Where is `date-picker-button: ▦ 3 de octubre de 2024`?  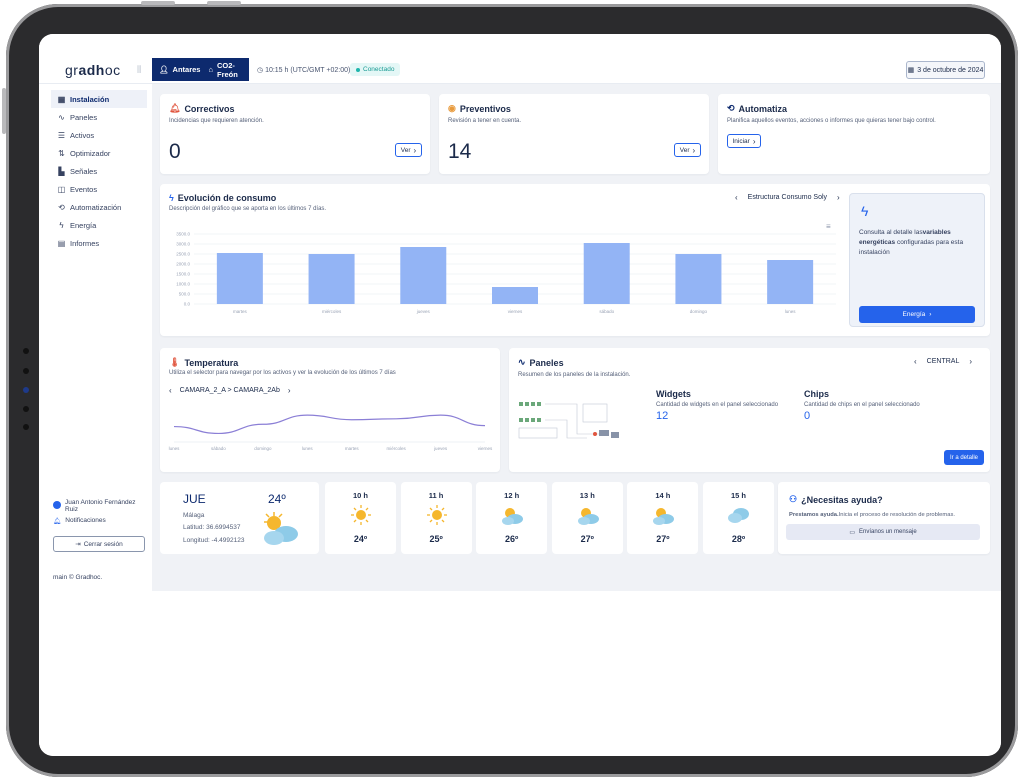
date-picker-button: ▦ 3 de octubre de 2024 is located at coordinates (945, 70).